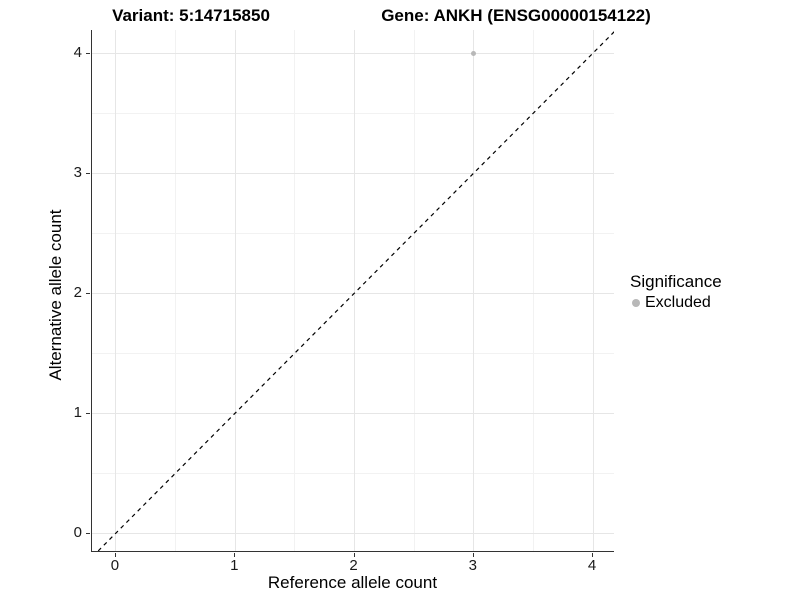 The width and height of the screenshot is (800, 600). Describe the element at coordinates (77, 293) in the screenshot. I see `y-tick-label: 2` at that location.